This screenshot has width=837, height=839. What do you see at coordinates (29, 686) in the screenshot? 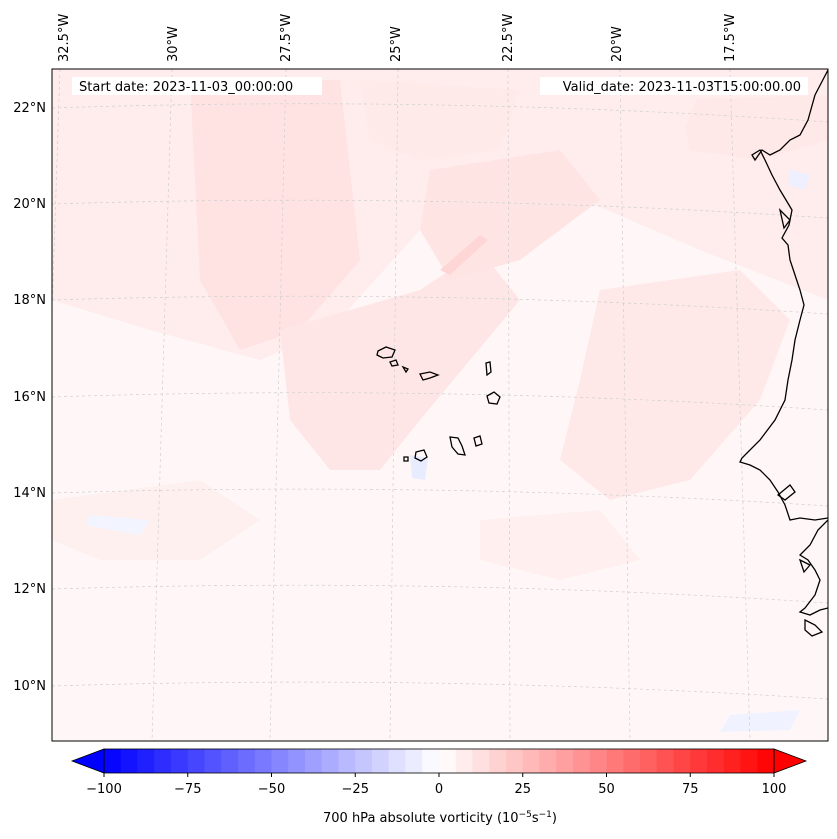
I see `lat-label-10: 10°N` at bounding box center [29, 686].